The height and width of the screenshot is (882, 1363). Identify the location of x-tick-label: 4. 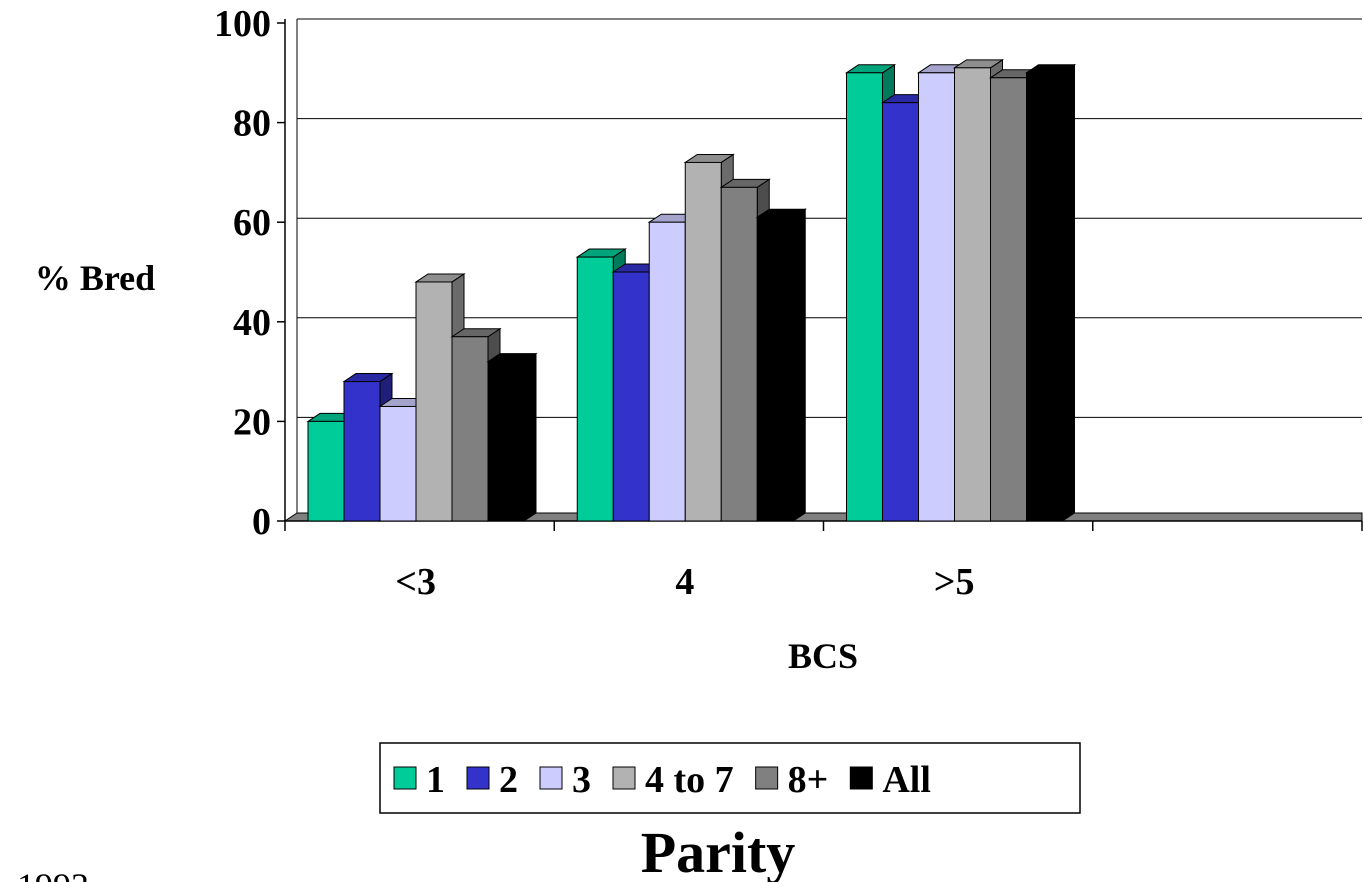
(684, 582).